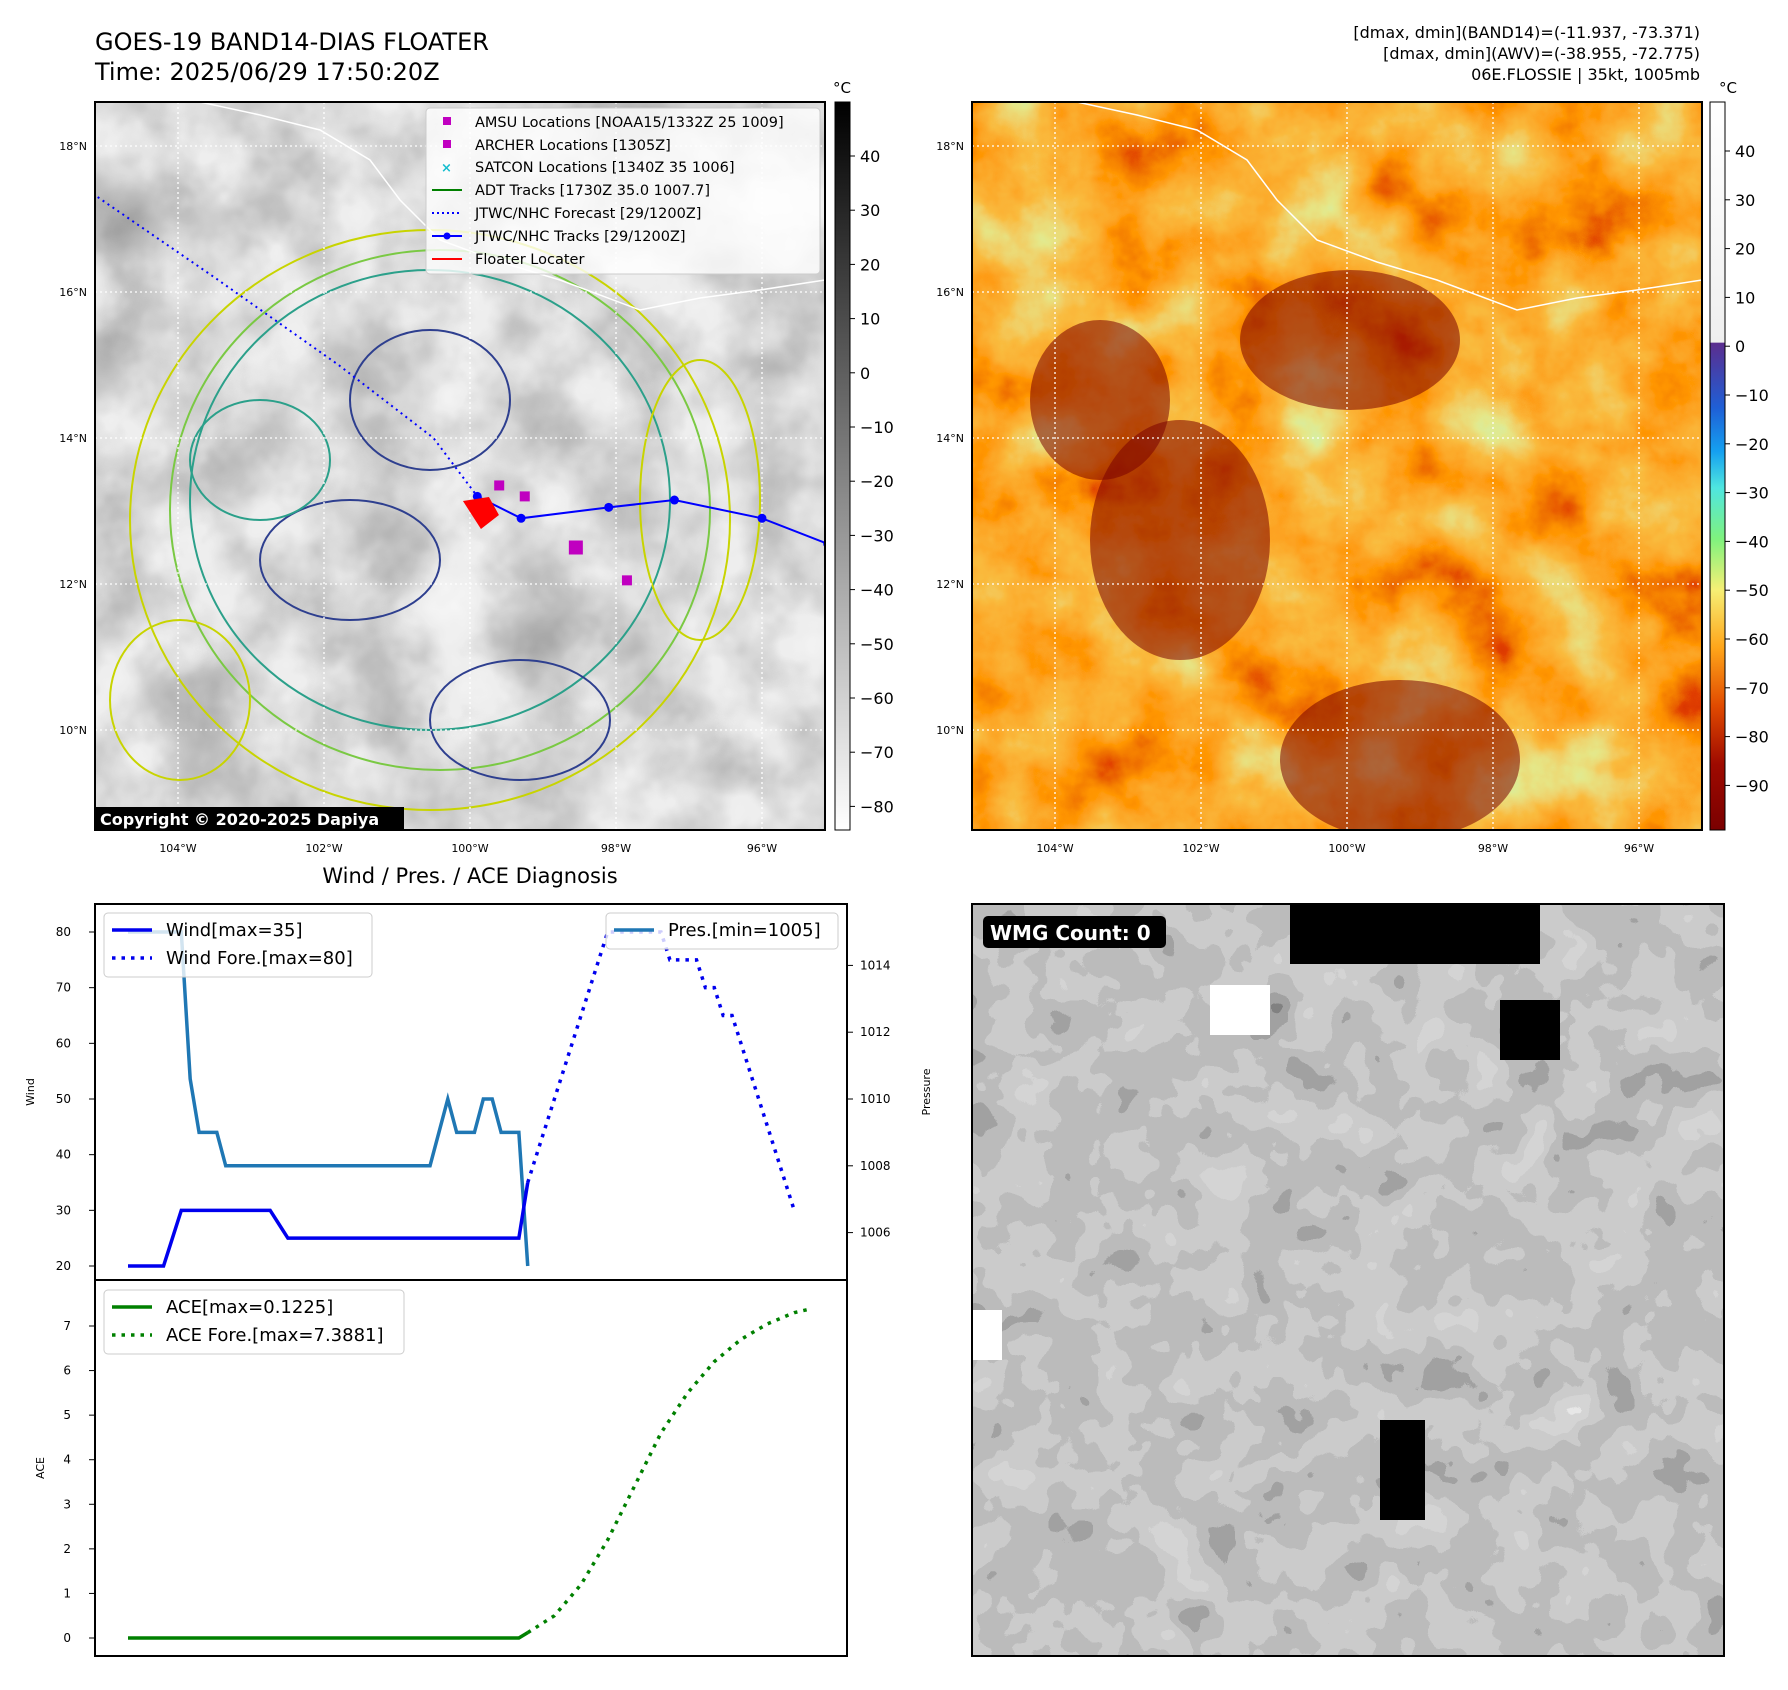 Image resolution: width=1788 pixels, height=1690 pixels. Describe the element at coordinates (67, 1593) in the screenshot. I see `ace-y-tick-label: 1` at that location.